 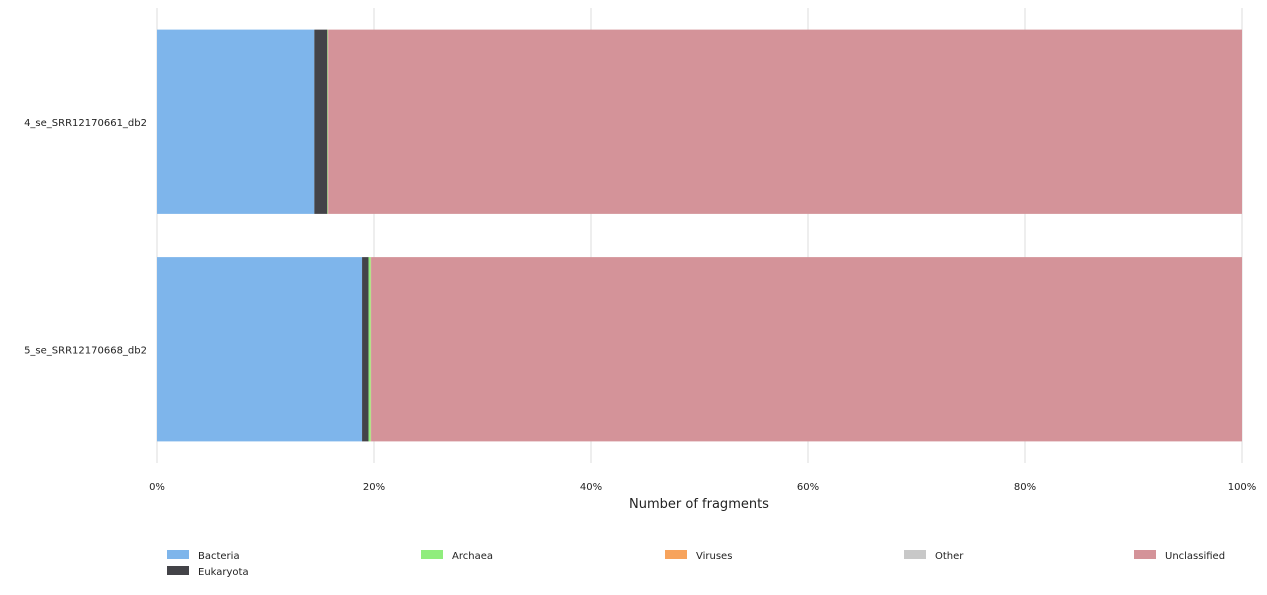 I want to click on legend-item-other: Other, so click(x=934, y=556).